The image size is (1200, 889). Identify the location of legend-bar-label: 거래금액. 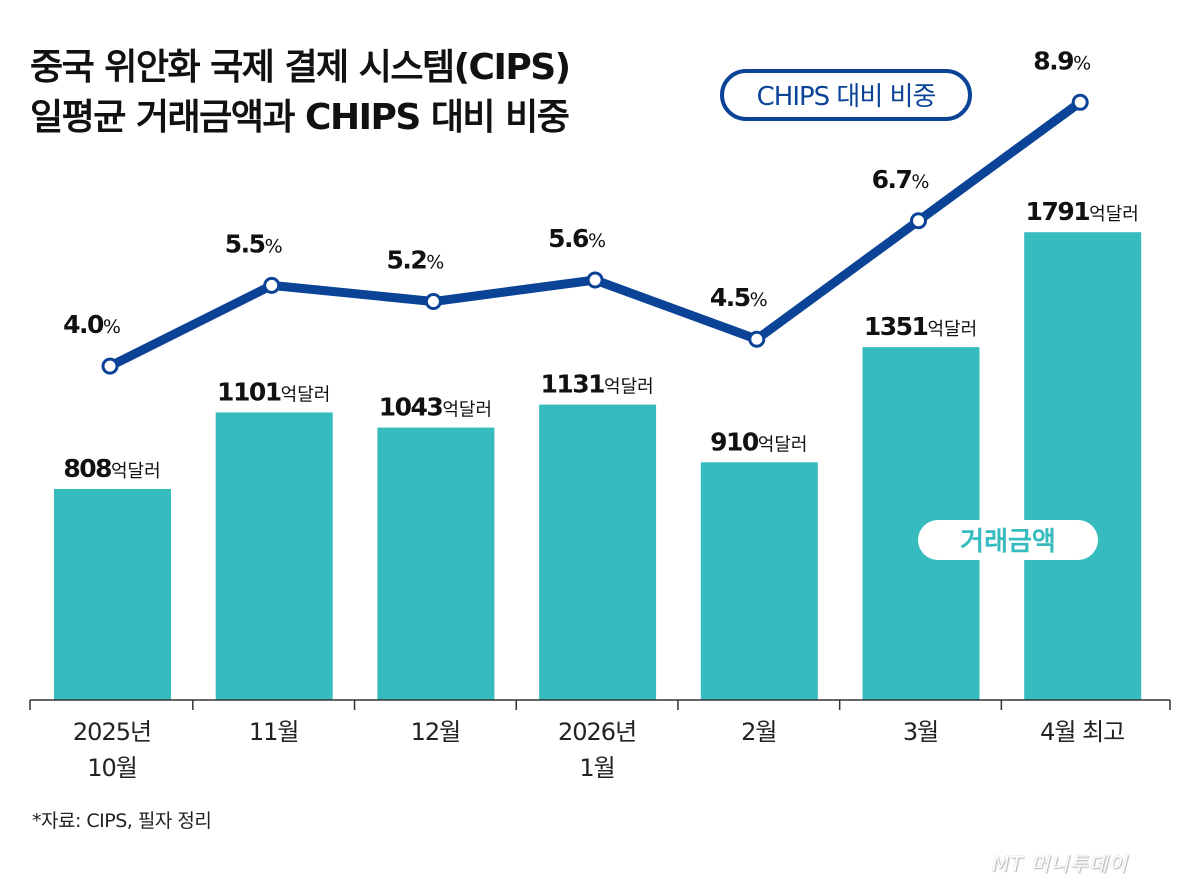
(1008, 542).